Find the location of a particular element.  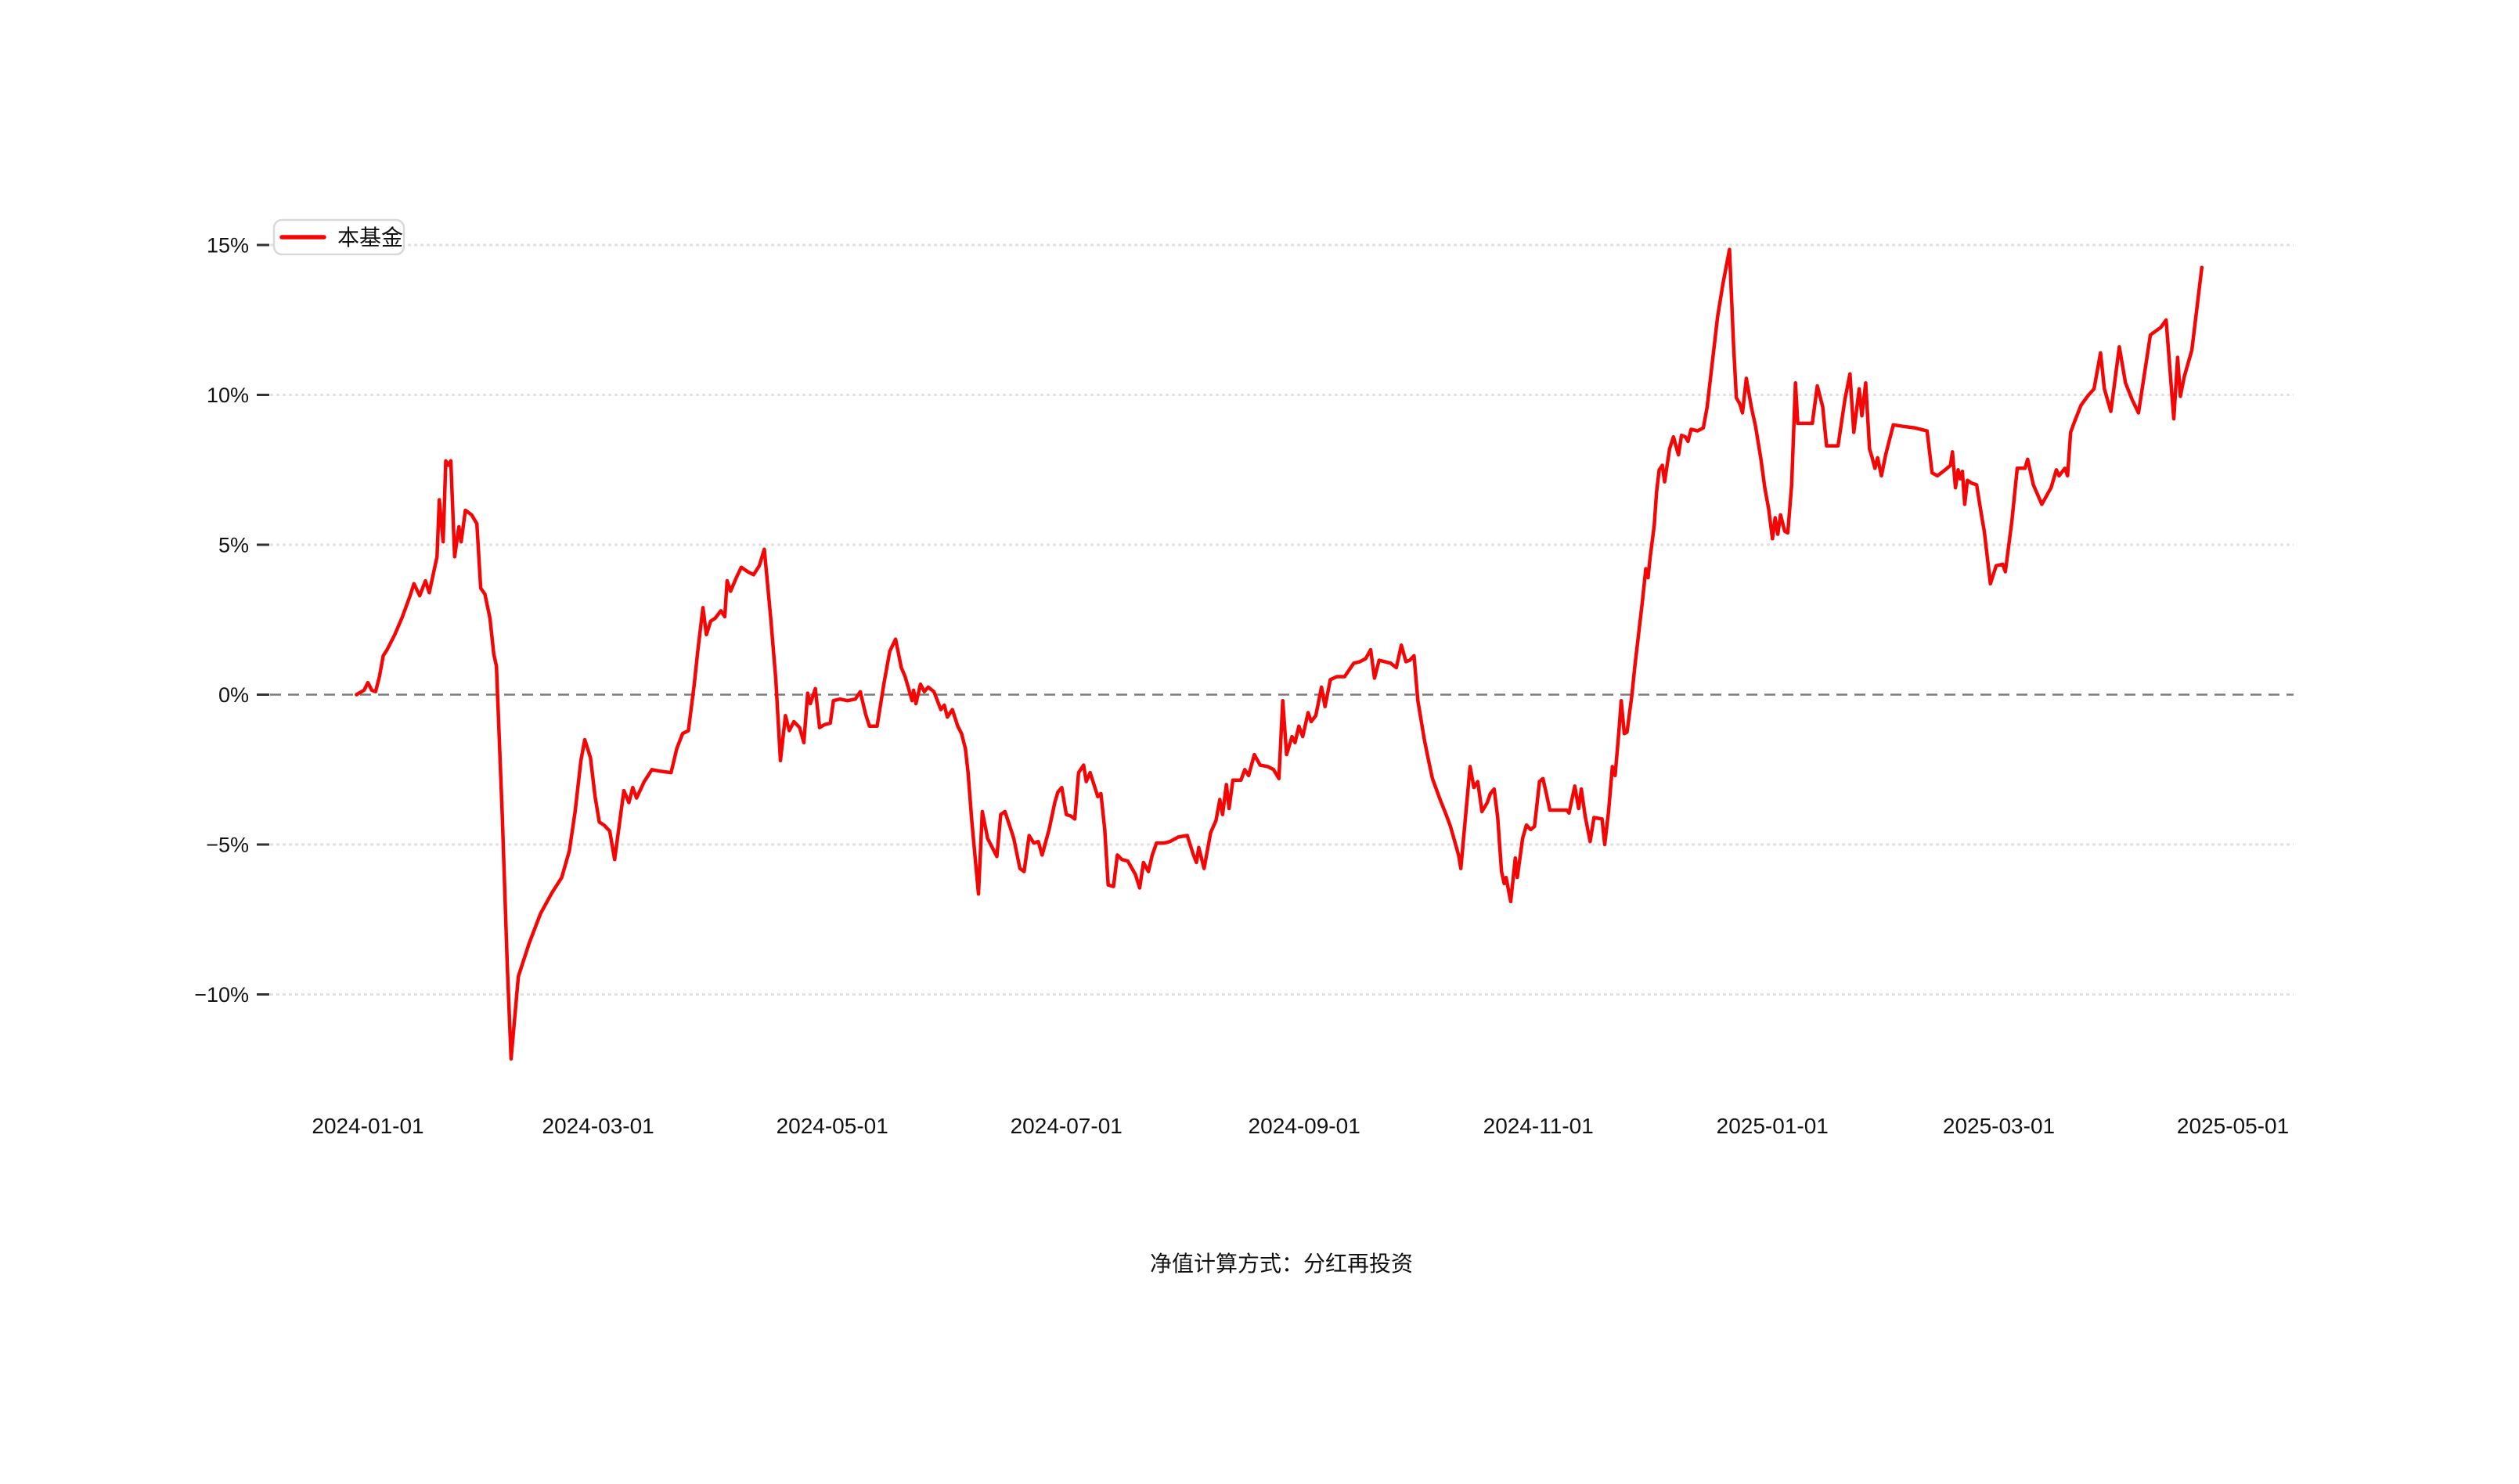

x-axis-tick-label: 2025-03-01 is located at coordinates (1999, 1126).